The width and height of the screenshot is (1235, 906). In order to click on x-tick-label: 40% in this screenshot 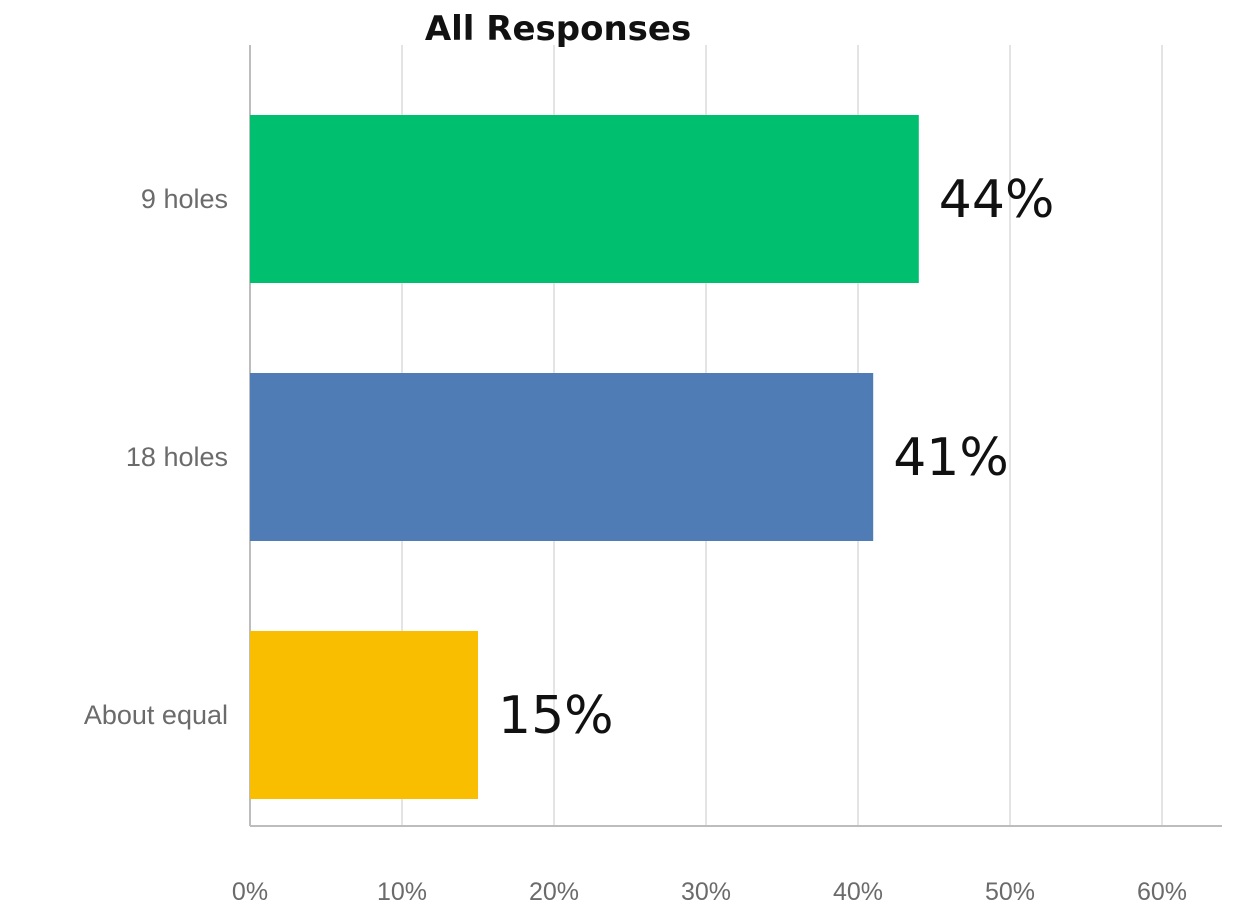, I will do `click(858, 892)`.